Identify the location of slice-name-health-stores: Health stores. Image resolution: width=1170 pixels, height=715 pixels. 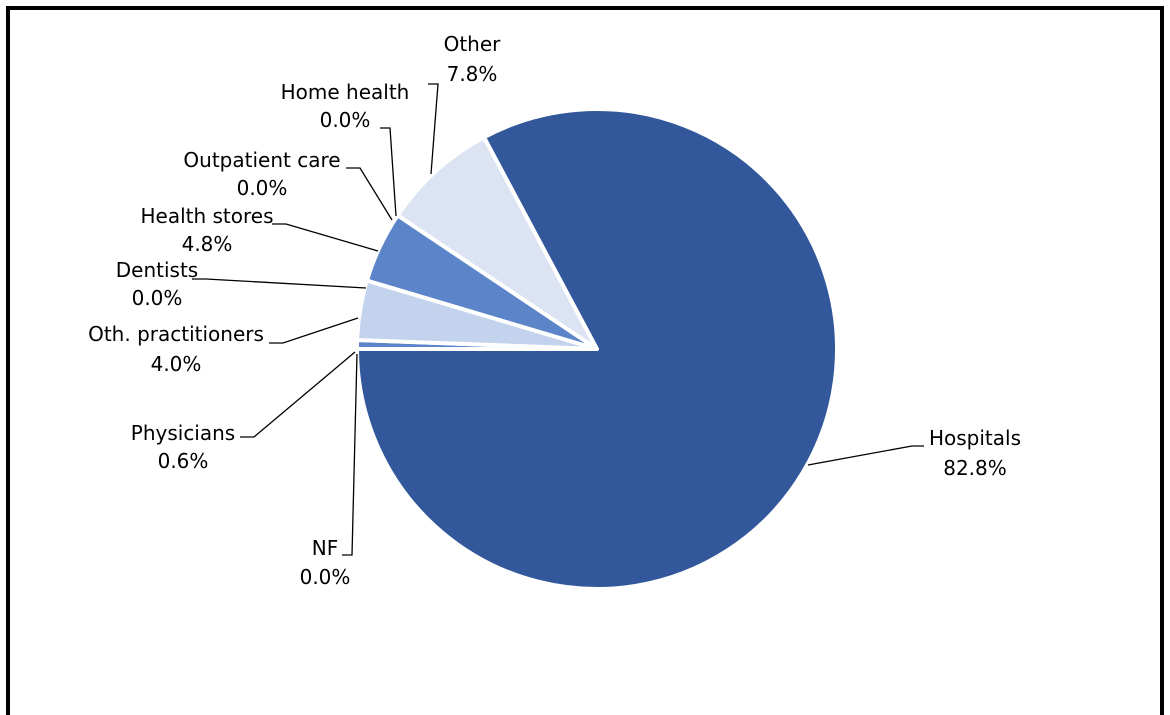
(206, 216).